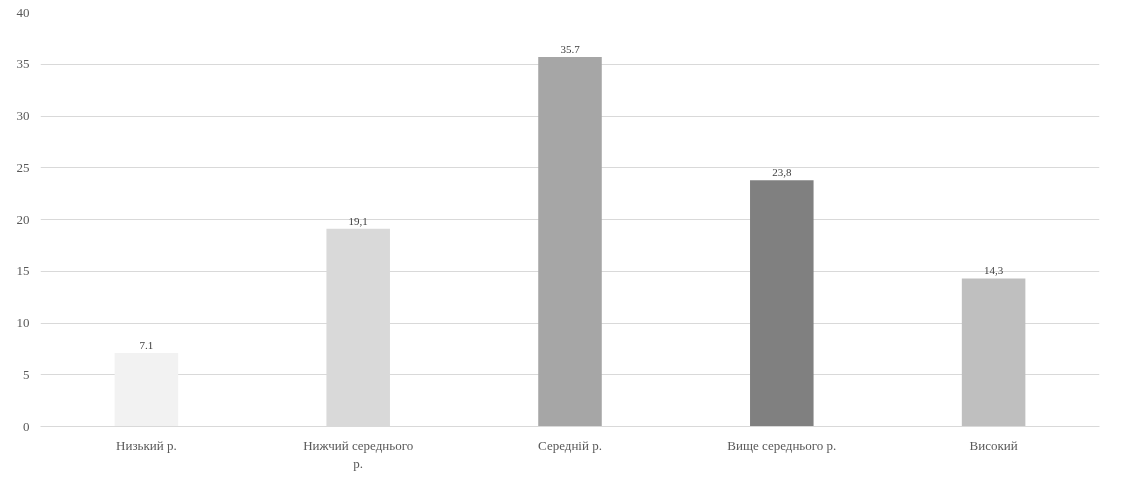 The width and height of the screenshot is (1129, 492). I want to click on data-label: 35.7, so click(570, 49).